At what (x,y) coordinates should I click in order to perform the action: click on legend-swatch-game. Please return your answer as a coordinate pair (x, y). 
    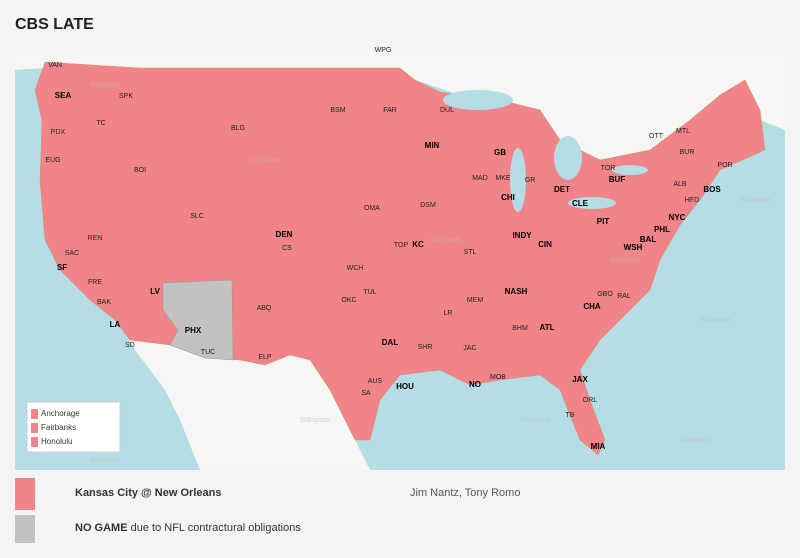
    Looking at the image, I should click on (25, 494).